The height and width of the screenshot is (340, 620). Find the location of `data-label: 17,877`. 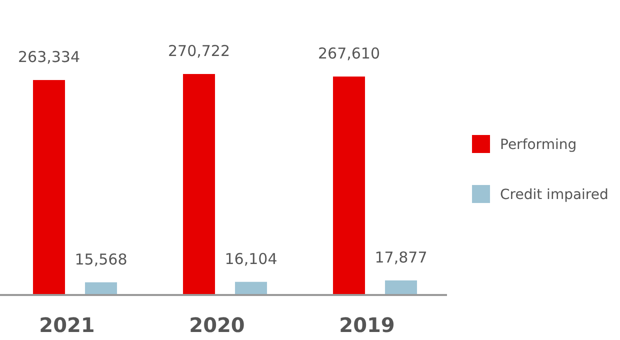

data-label: 17,877 is located at coordinates (401, 257).